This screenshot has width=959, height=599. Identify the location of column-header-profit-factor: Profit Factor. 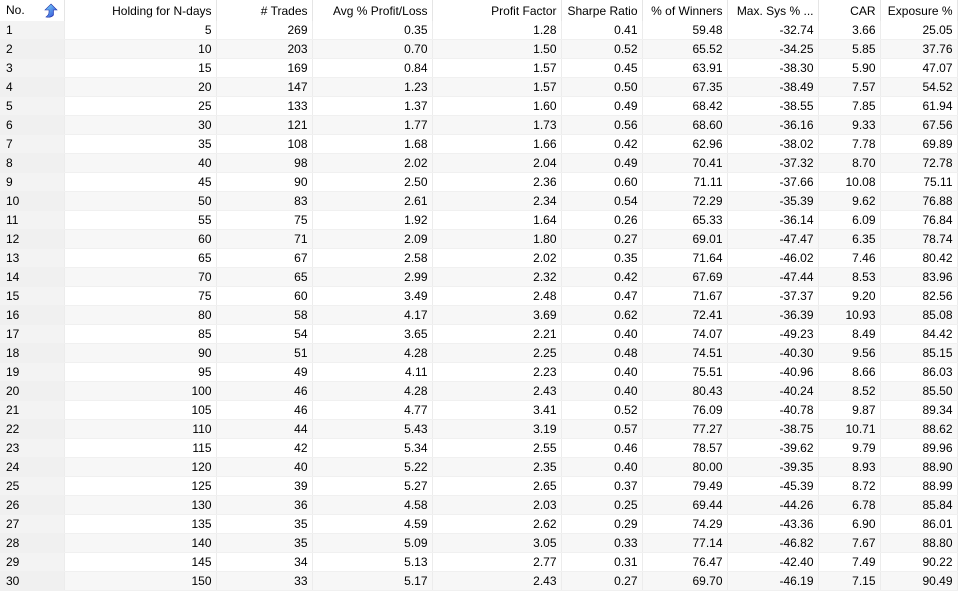
(497, 10).